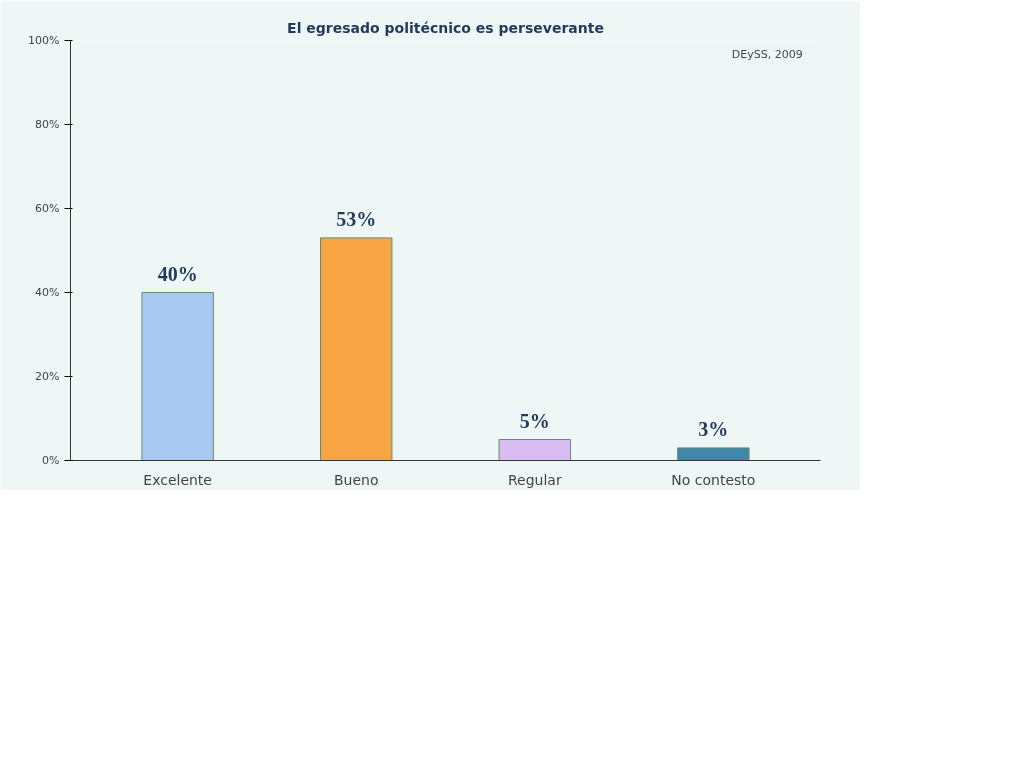 This screenshot has width=1024, height=768. Describe the element at coordinates (47, 292) in the screenshot. I see `y-tick-label: 40%` at that location.